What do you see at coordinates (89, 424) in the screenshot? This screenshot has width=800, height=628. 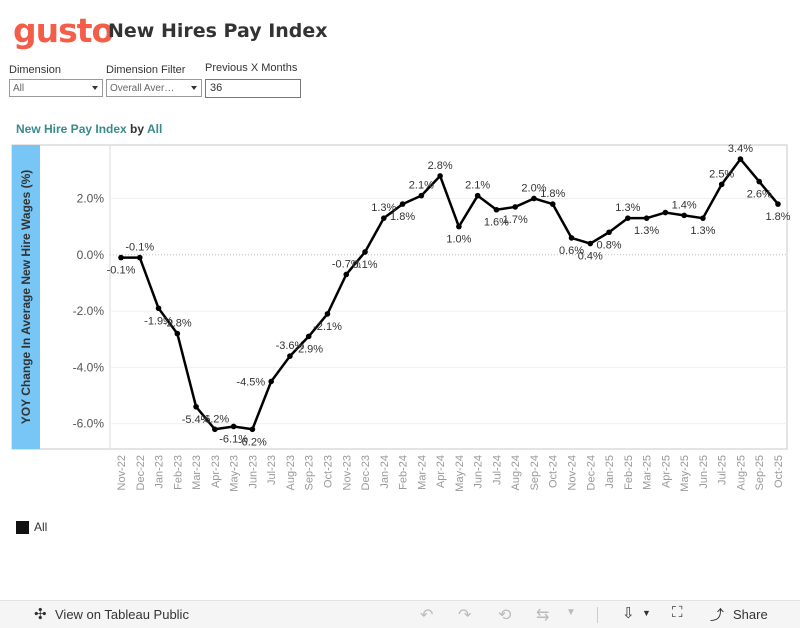 I see `y-tick-label: -6.0%` at bounding box center [89, 424].